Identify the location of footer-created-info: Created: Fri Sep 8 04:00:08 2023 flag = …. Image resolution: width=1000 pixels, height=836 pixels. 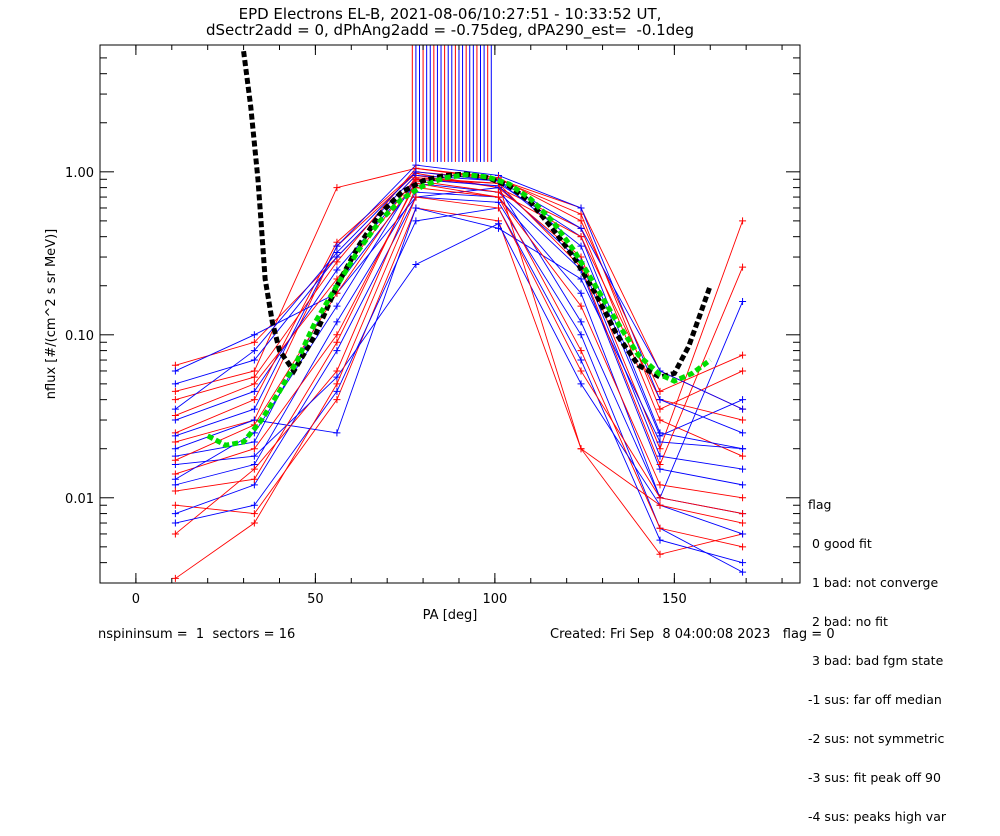
(692, 634).